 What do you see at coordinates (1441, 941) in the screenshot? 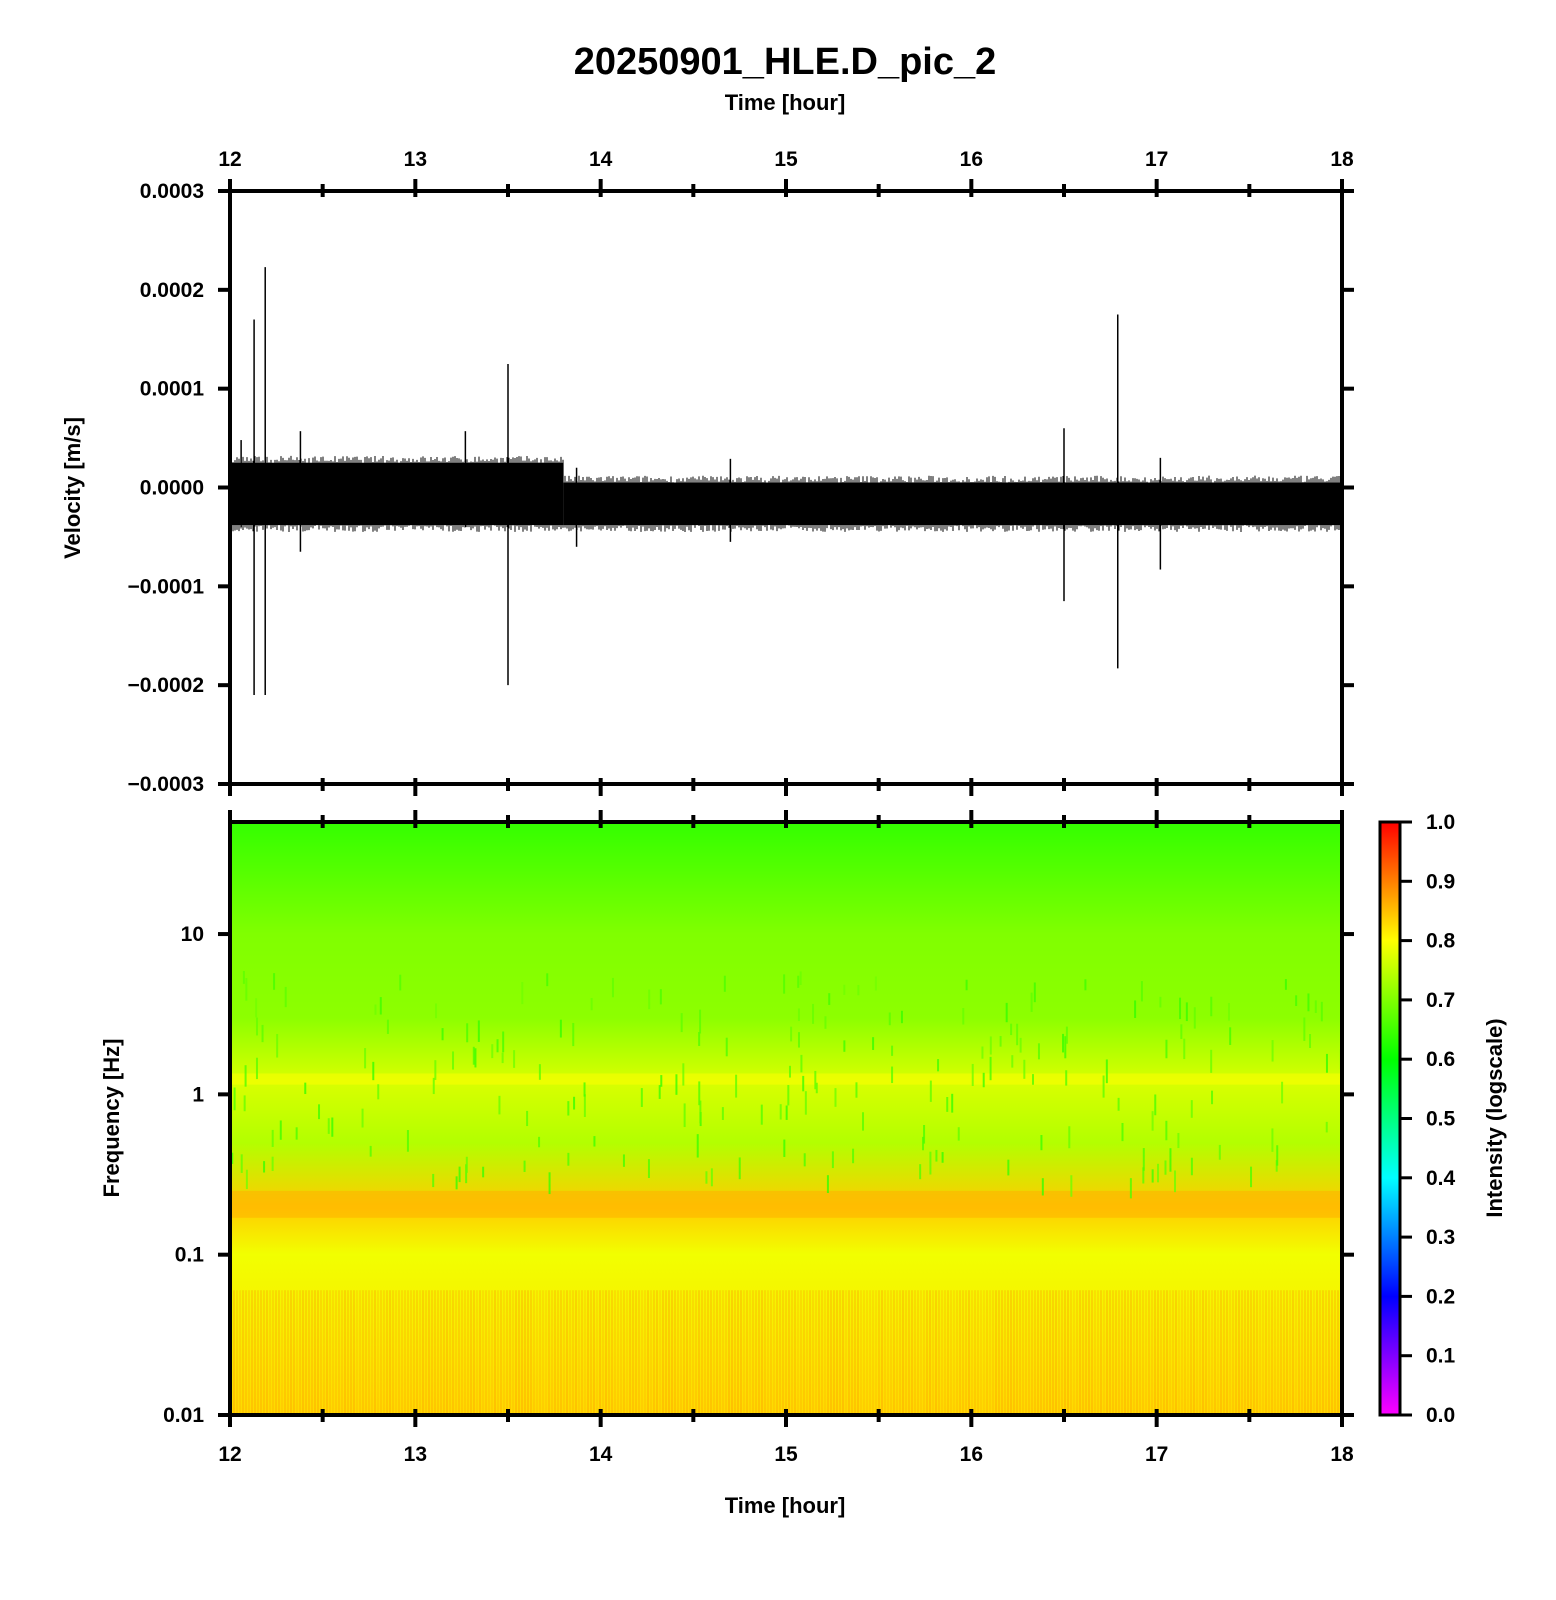
I see `colorbar-tick-label: 0.8` at bounding box center [1441, 941].